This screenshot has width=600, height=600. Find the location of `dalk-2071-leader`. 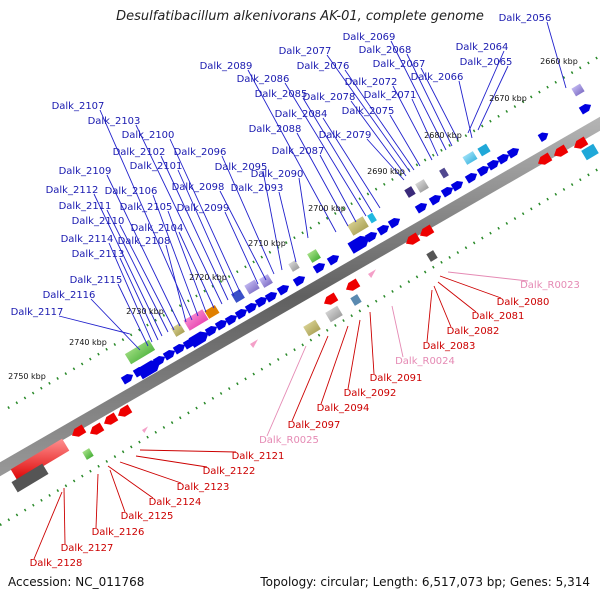

dalk-2071-leader is located at coordinates (425, 127).